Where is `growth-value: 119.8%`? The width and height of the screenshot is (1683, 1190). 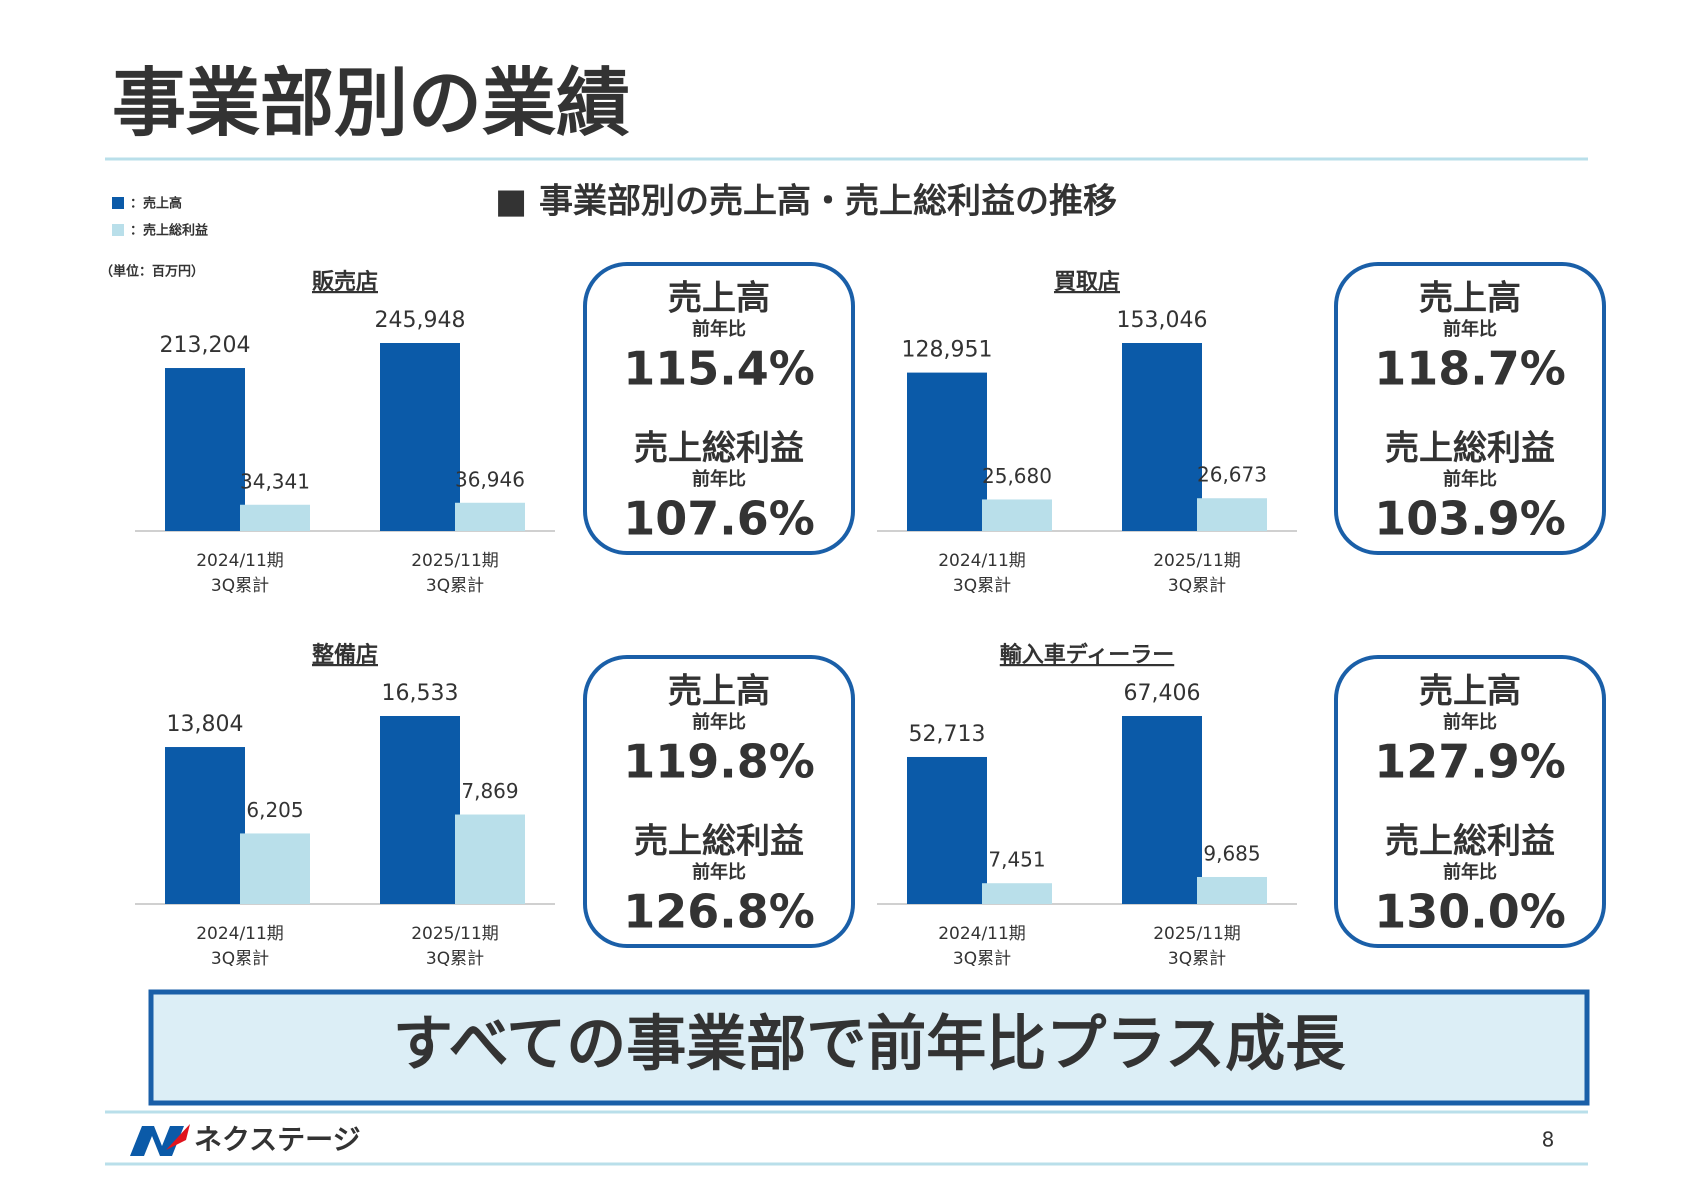
growth-value: 119.8% is located at coordinates (719, 762).